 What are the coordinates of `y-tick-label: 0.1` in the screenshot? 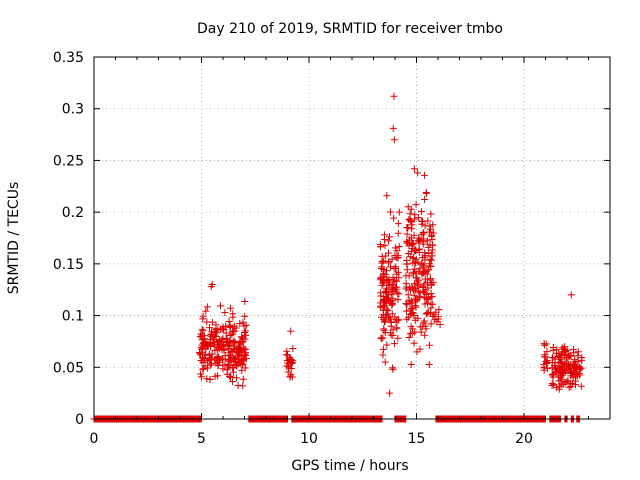 It's located at (73, 317).